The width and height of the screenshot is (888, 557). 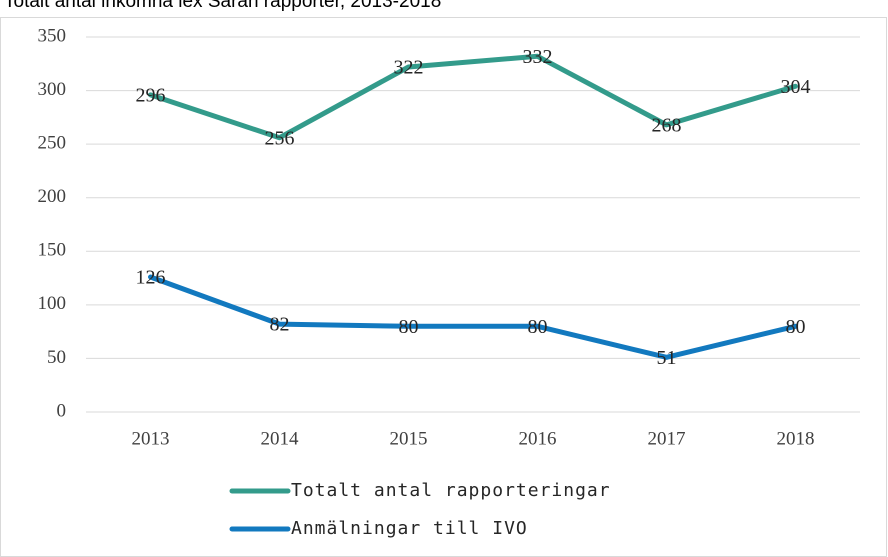 What do you see at coordinates (538, 438) in the screenshot?
I see `x-tick-label: 2016` at bounding box center [538, 438].